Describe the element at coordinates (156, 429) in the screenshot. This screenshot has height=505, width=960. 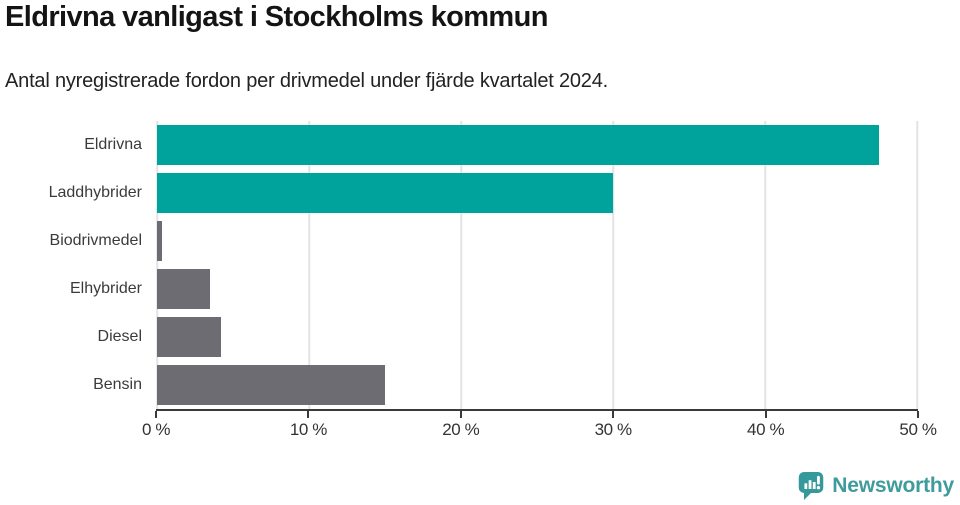
I see `x-tick-label: 0 %` at that location.